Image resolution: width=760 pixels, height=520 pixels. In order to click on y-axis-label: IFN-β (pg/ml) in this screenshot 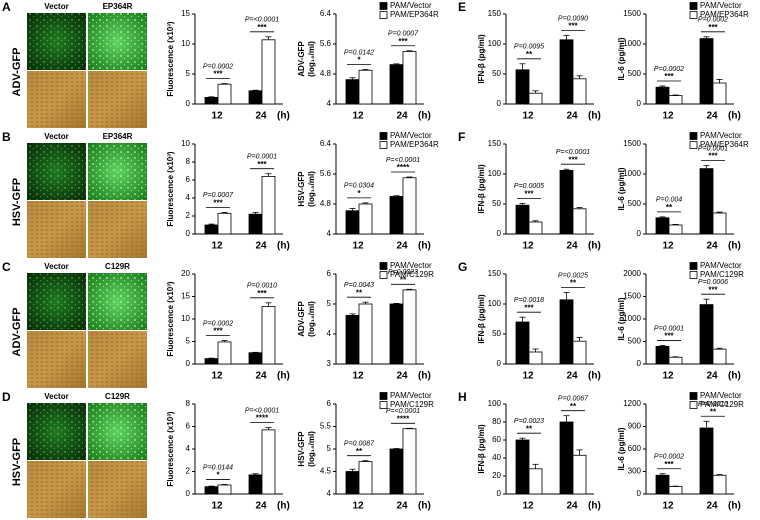, I will do `click(481, 59)`.